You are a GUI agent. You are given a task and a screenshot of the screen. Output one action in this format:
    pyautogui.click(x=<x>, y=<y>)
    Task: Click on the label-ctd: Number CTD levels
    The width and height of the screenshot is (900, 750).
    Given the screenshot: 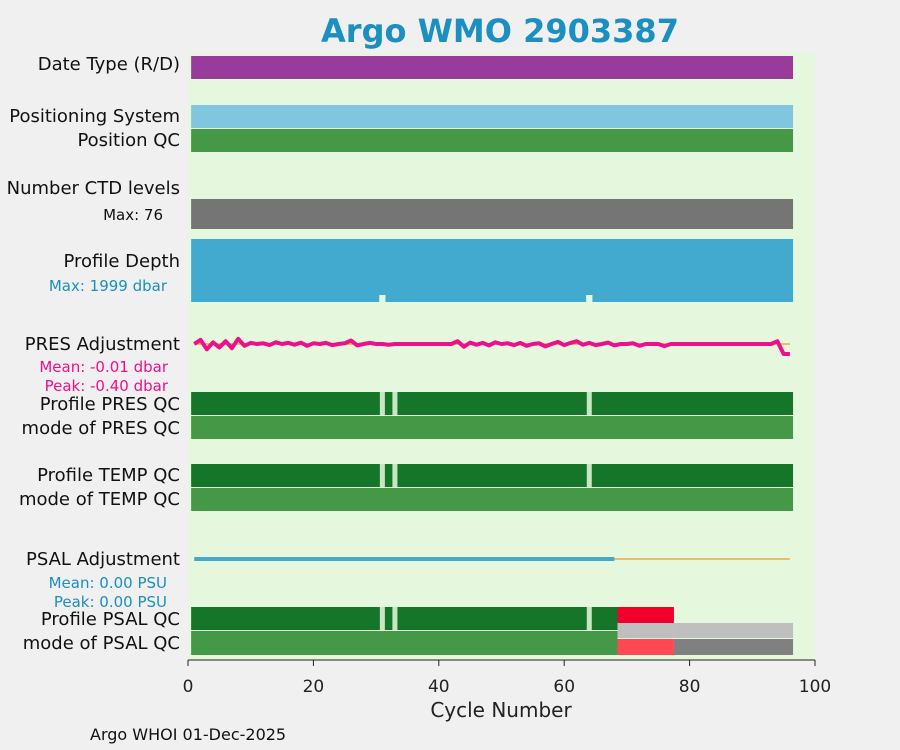 What is the action you would take?
    pyautogui.click(x=93, y=188)
    